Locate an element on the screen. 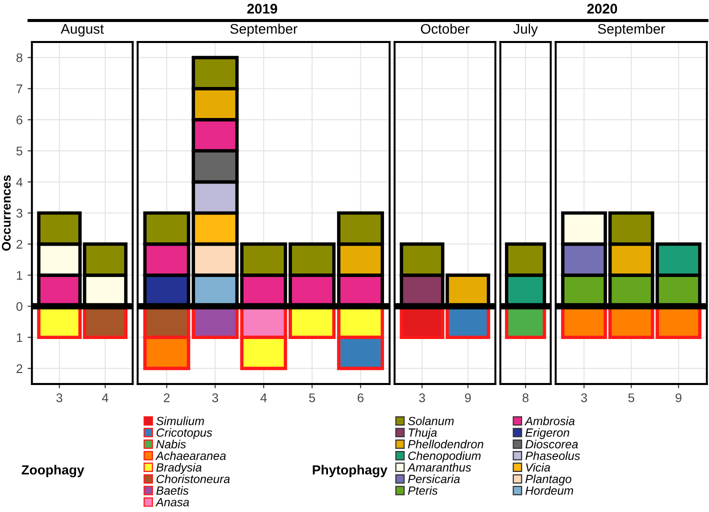 The width and height of the screenshot is (709, 512). legend-label: Achaearanea is located at coordinates (190, 455).